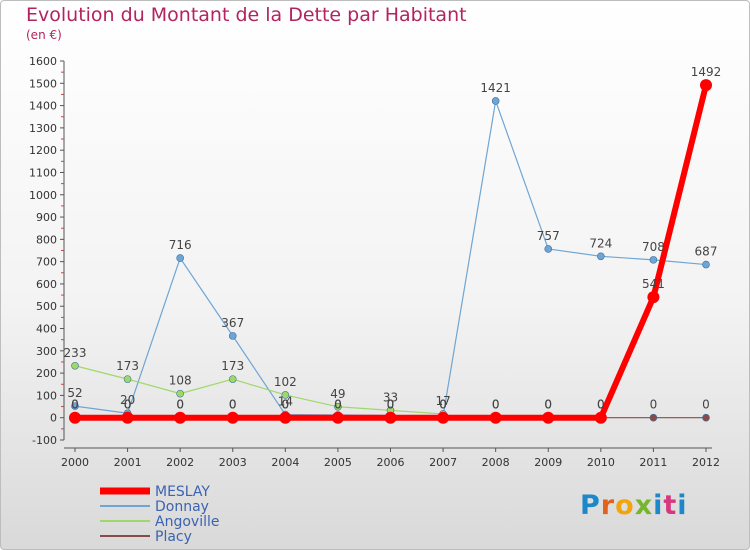 This screenshot has height=550, width=750. Describe the element at coordinates (653, 247) in the screenshot. I see `data-label-donnay: 708` at that location.